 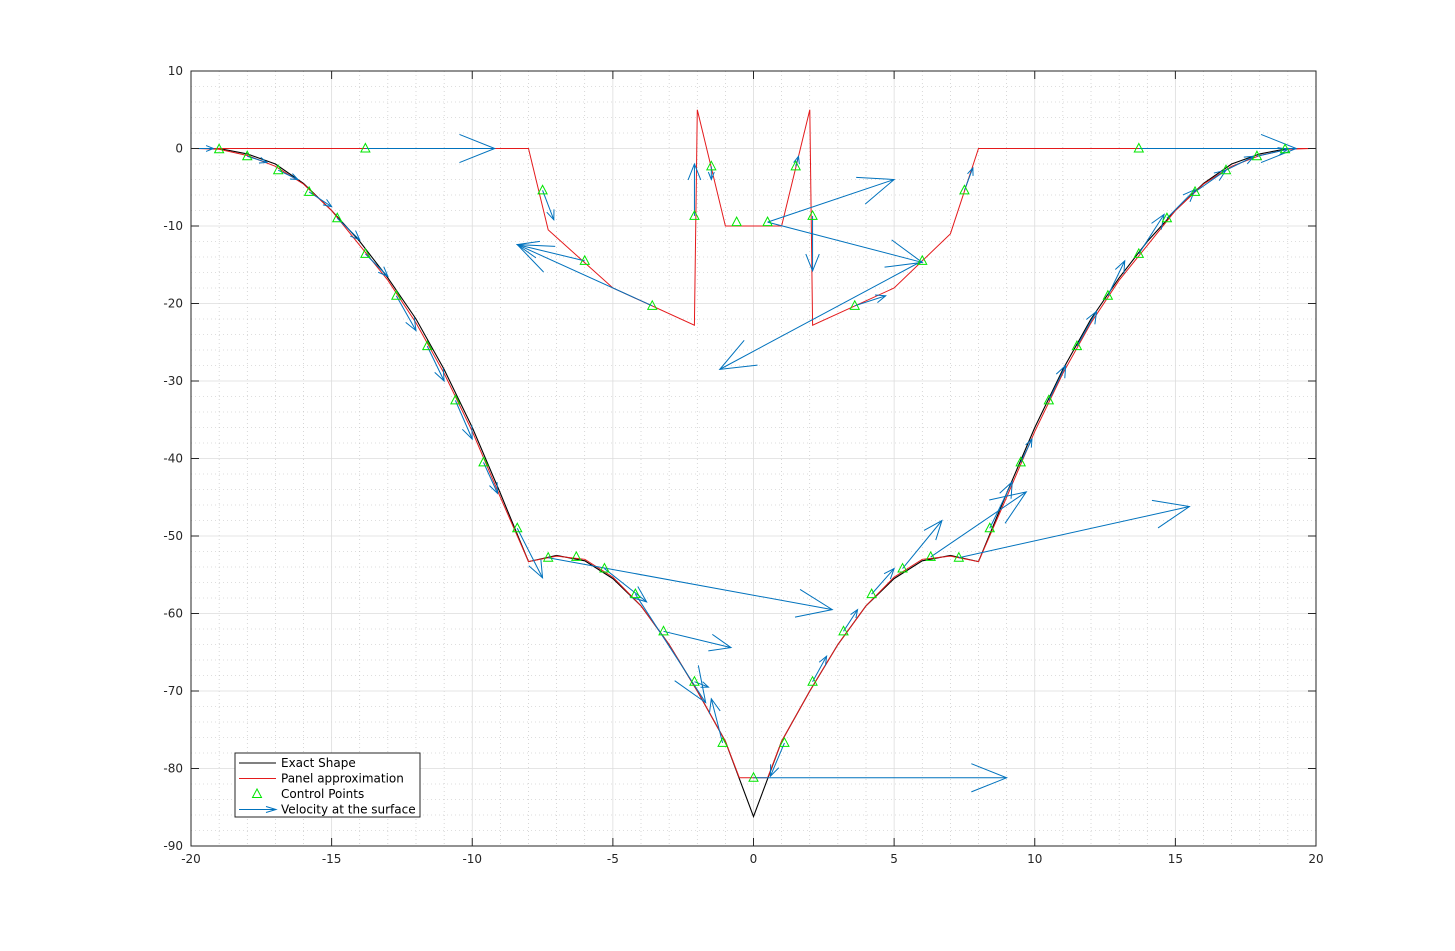 What do you see at coordinates (472, 859) in the screenshot?
I see `x-tick-label: -10` at bounding box center [472, 859].